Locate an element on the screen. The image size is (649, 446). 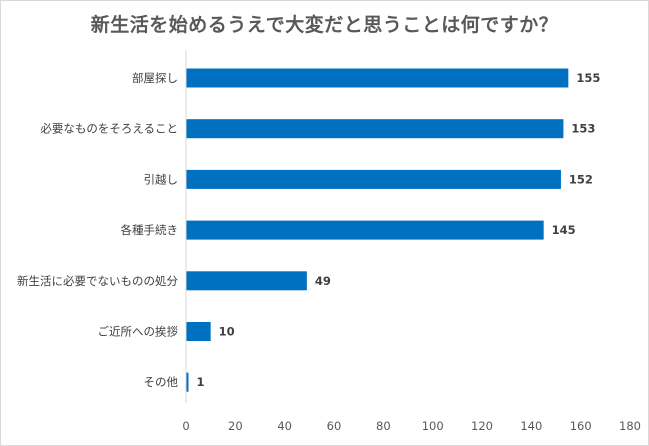
x-tick-label: 160 is located at coordinates (581, 426).